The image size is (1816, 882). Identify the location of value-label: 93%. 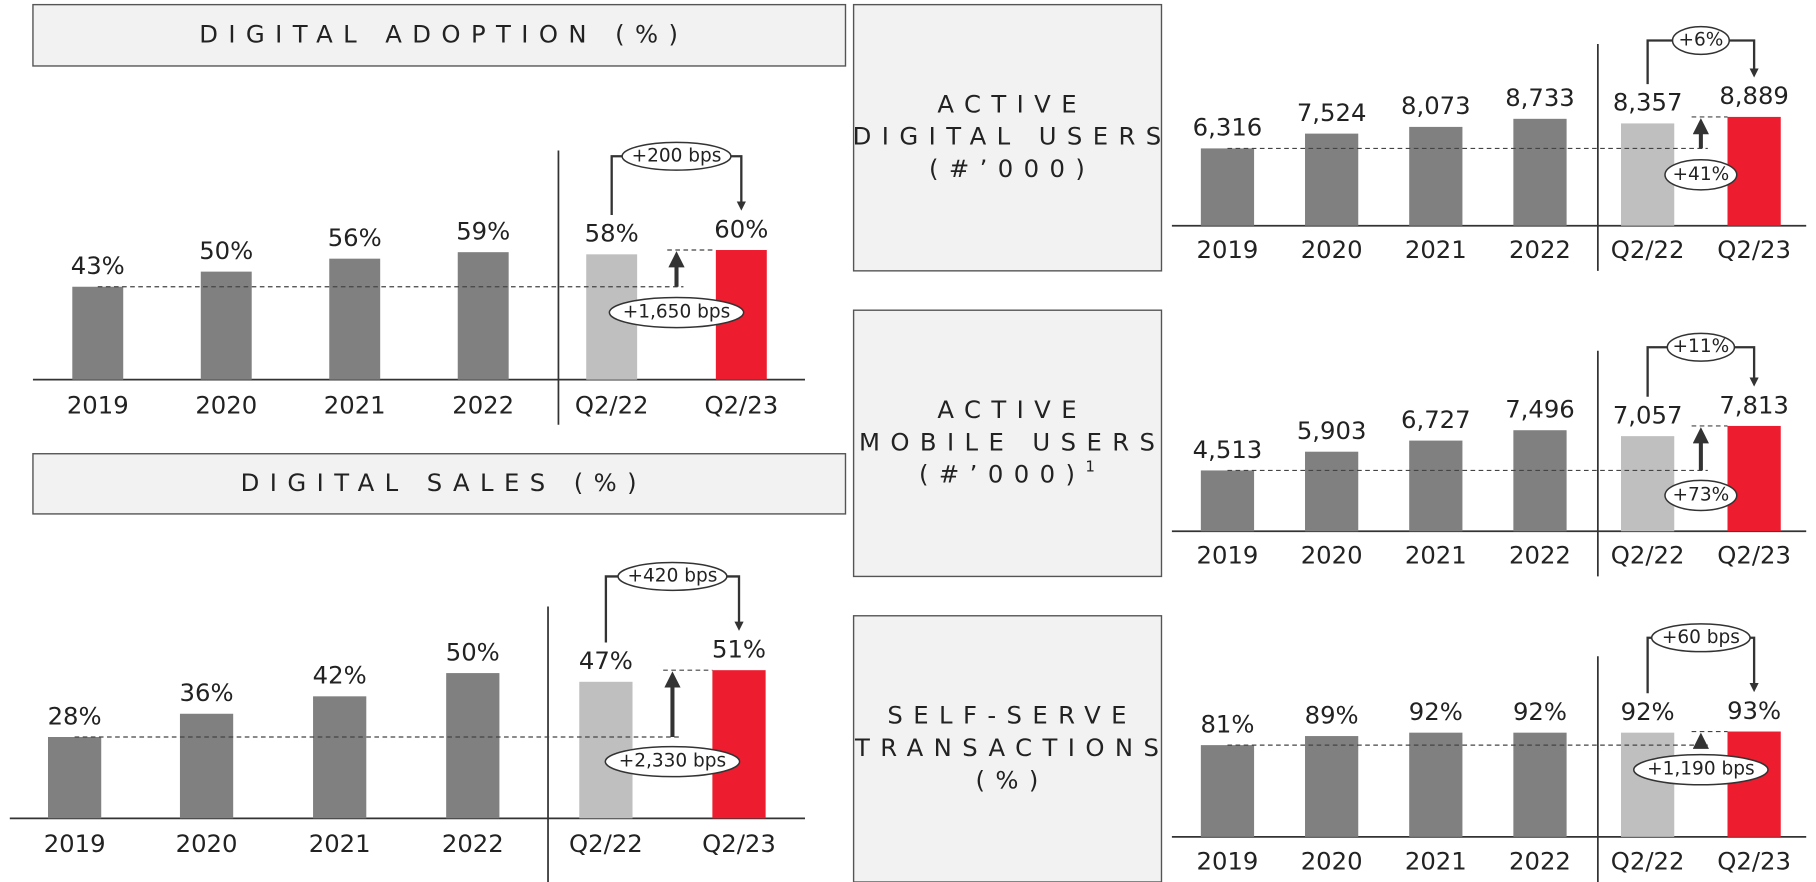
(1754, 710).